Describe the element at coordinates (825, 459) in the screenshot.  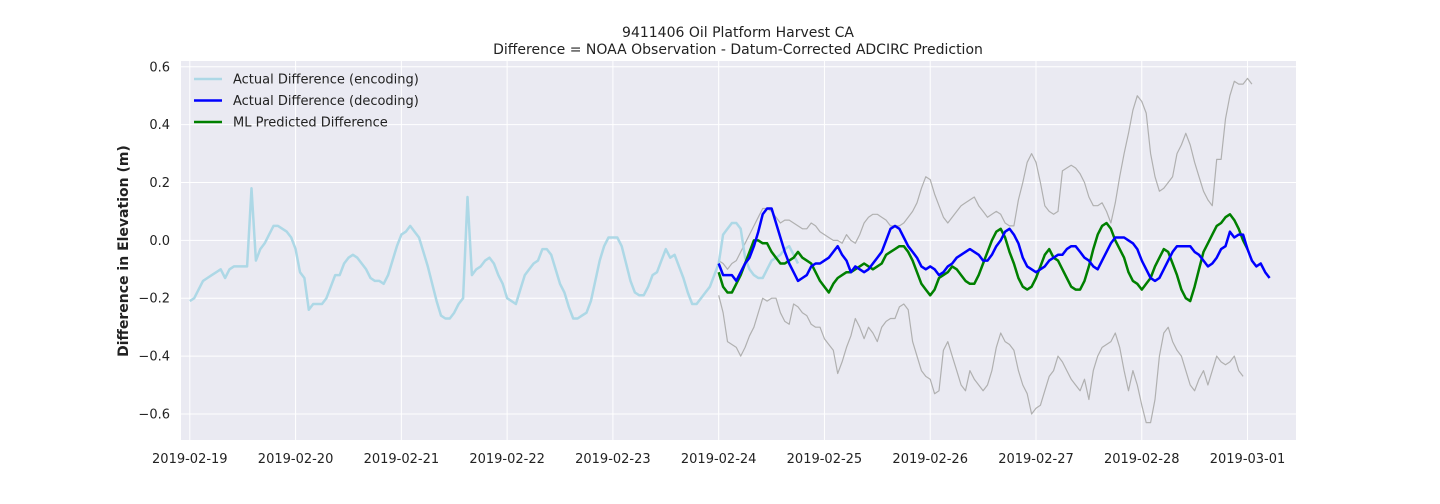
I see `x-tick-label: 2019-02-25` at that location.